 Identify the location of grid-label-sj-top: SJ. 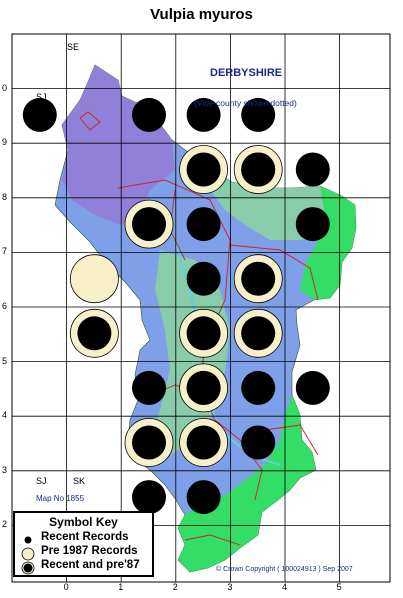
(41, 97).